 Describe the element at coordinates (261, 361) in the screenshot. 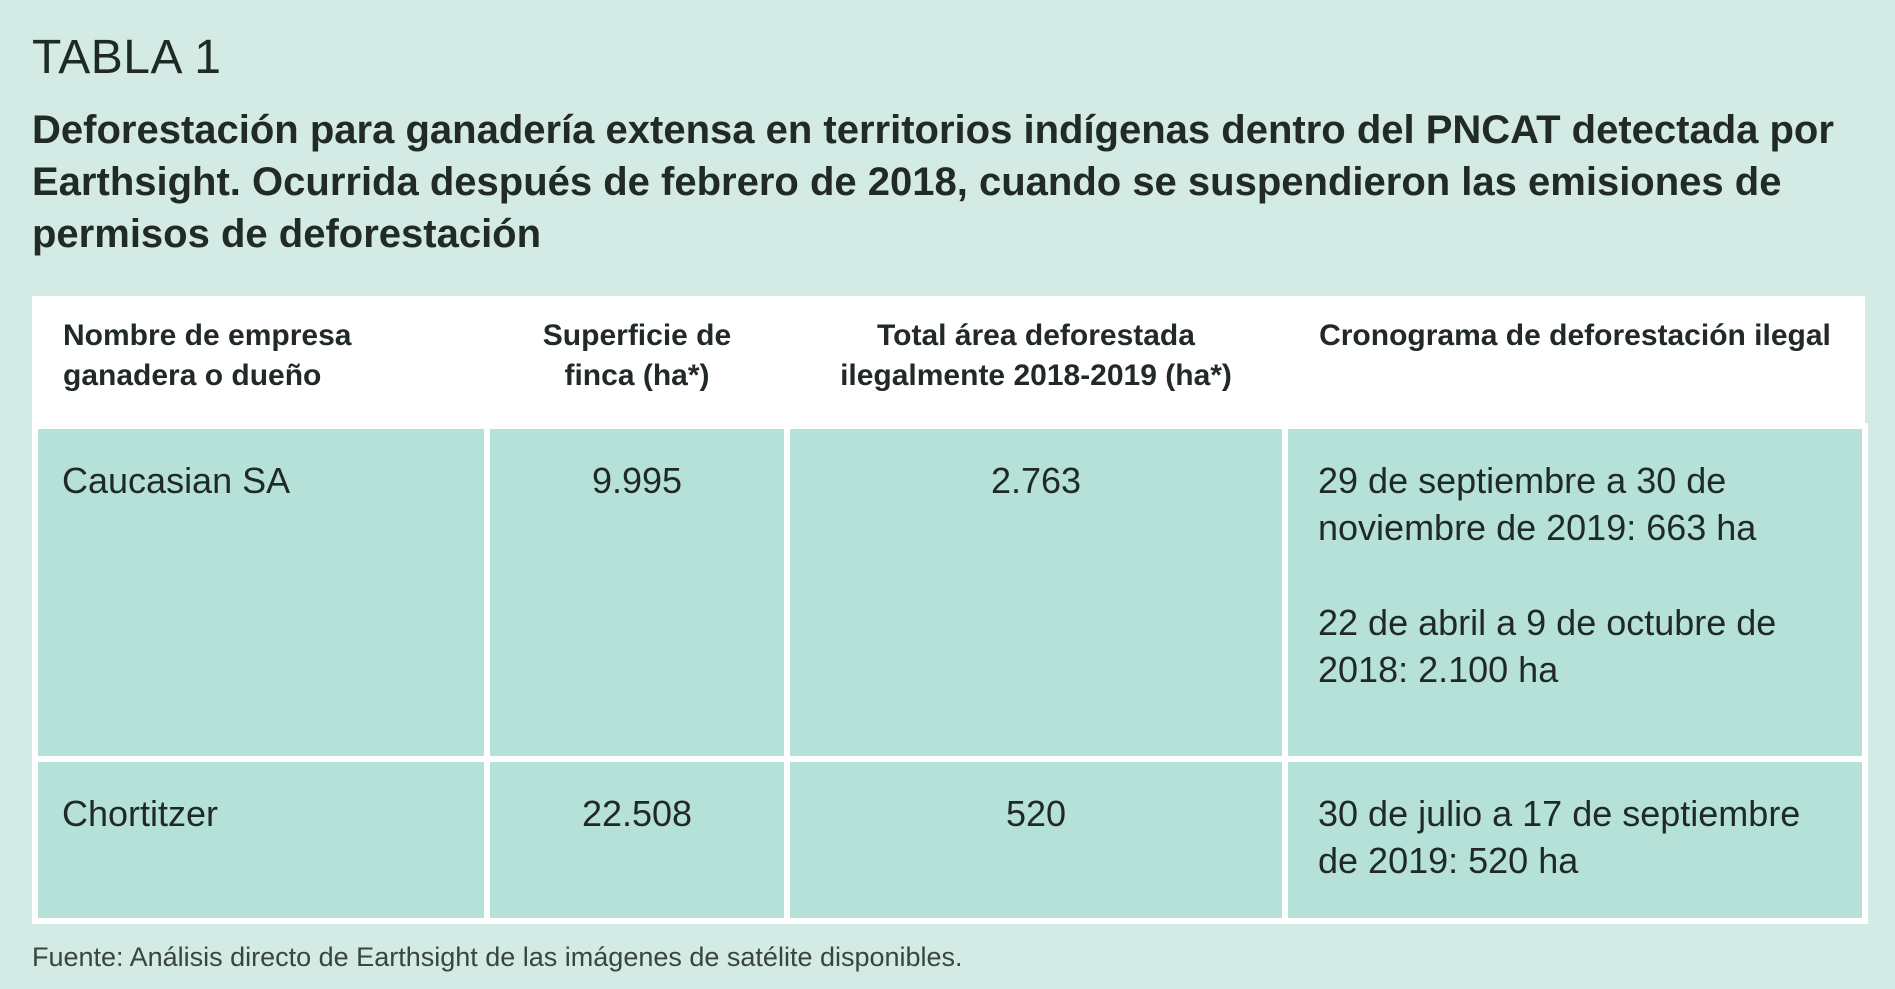

I see `header-owner: Nombre de empresa ganadera o dueño` at that location.